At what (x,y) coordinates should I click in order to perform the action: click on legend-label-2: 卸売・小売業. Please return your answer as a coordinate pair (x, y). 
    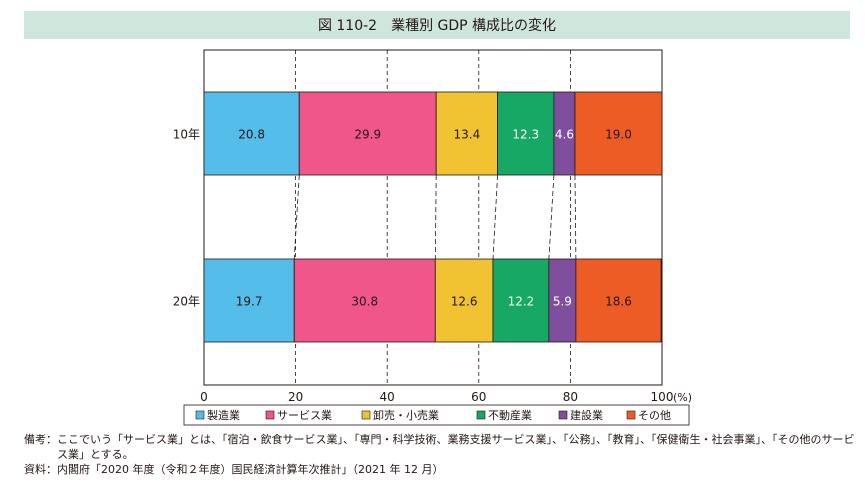
    Looking at the image, I should click on (406, 415).